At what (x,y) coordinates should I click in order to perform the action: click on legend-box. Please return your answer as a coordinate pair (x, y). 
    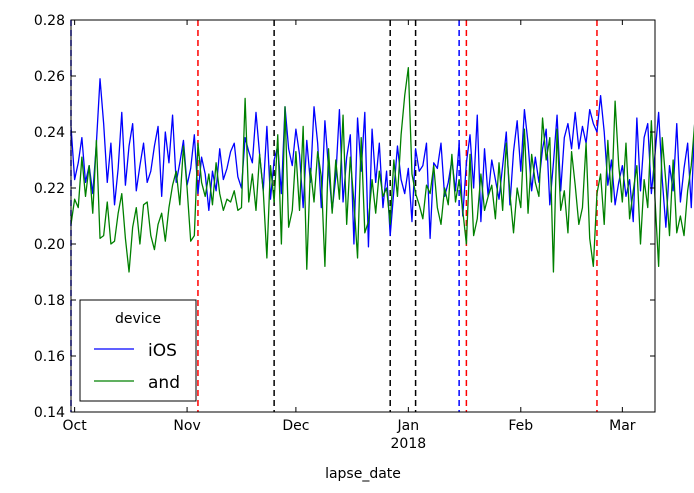
    Looking at the image, I should click on (138, 350).